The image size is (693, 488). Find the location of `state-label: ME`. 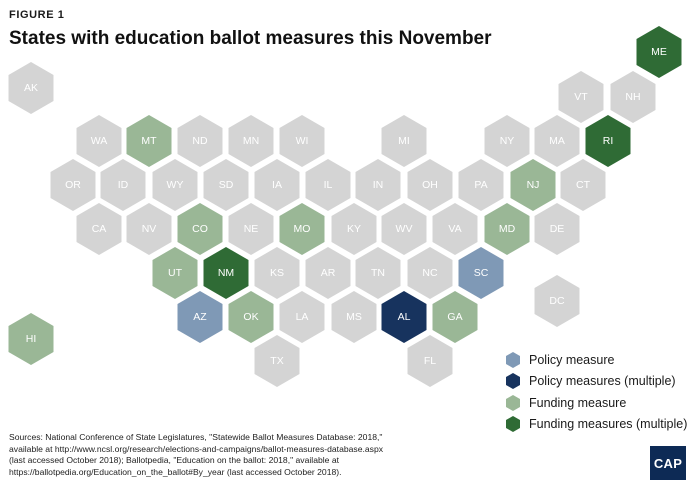

state-label: ME is located at coordinates (659, 52).